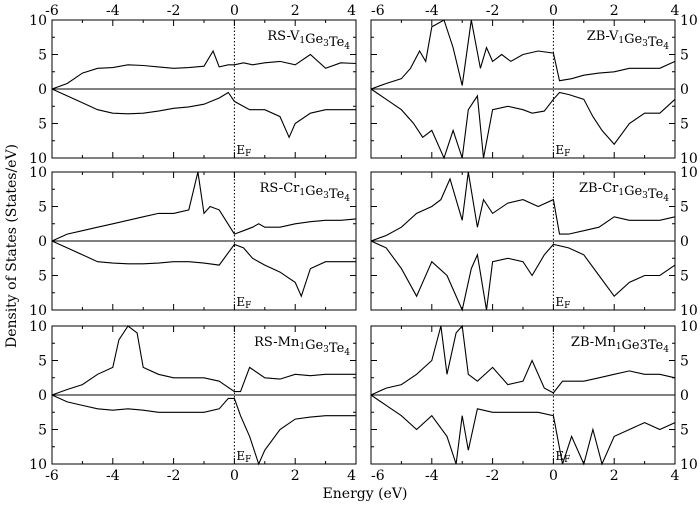 Image resolution: width=700 pixels, height=506 pixels. What do you see at coordinates (302, 346) in the screenshot?
I see `panel-label: RS-Mn1Ge3Te4` at bounding box center [302, 346].